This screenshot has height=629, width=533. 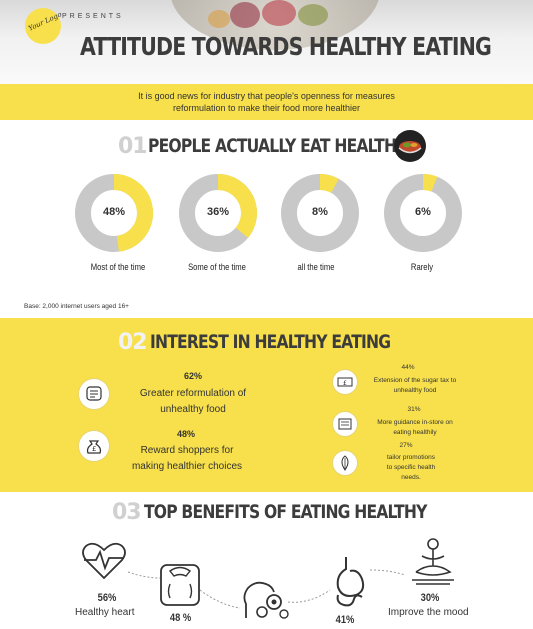 I want to click on donut-chart: 48%, so click(x=114, y=213).